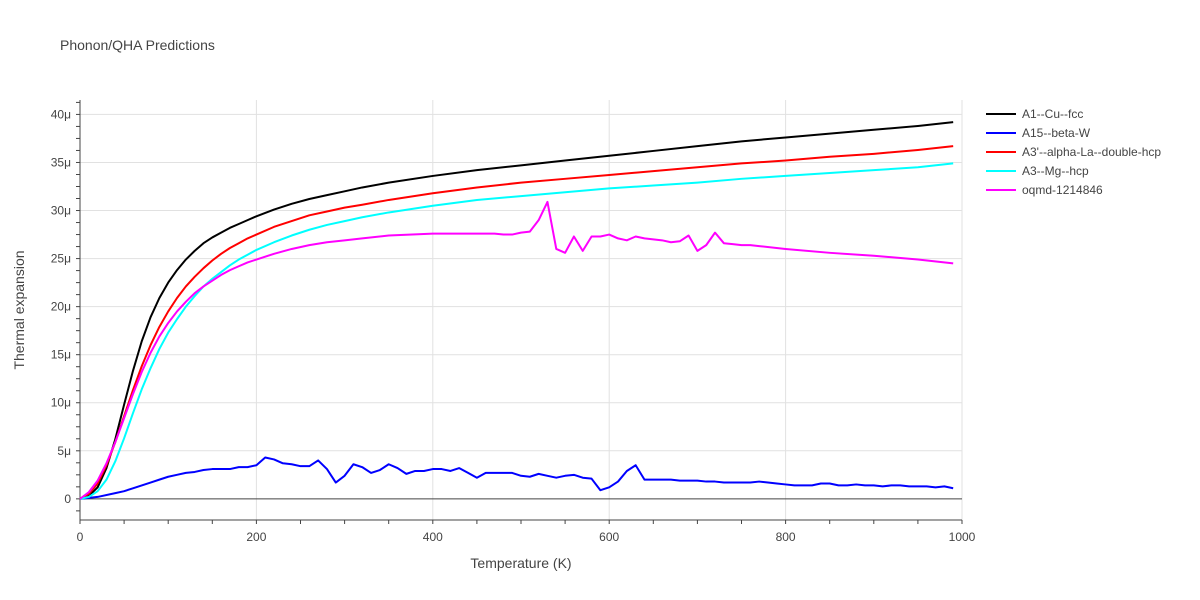 The width and height of the screenshot is (1200, 600). Describe the element at coordinates (433, 537) in the screenshot. I see `x-tick-label: 400` at that location.